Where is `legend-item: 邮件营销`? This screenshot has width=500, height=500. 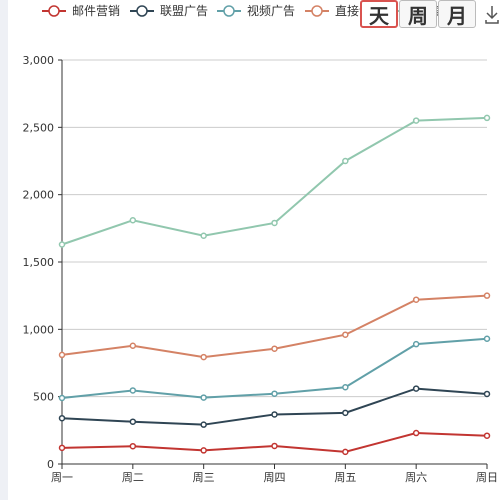 legend-item: 邮件营销 is located at coordinates (81, 11).